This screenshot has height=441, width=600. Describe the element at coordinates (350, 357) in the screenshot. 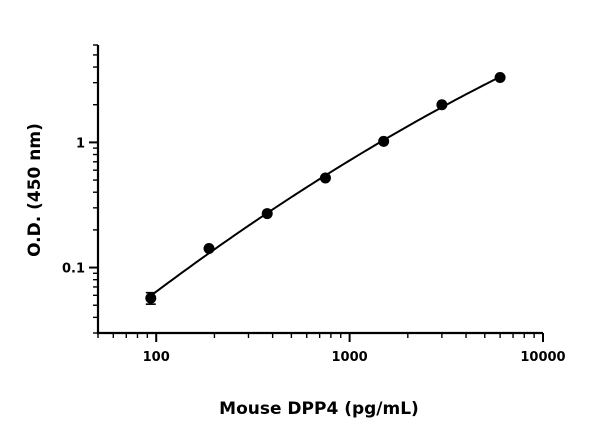

I see `x-tick-label: 1000` at that location.